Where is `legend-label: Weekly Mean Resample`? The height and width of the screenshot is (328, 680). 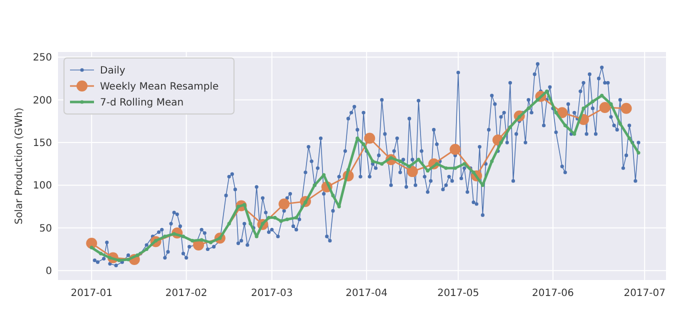
legend-label: Weekly Mean Resample is located at coordinates (159, 87).